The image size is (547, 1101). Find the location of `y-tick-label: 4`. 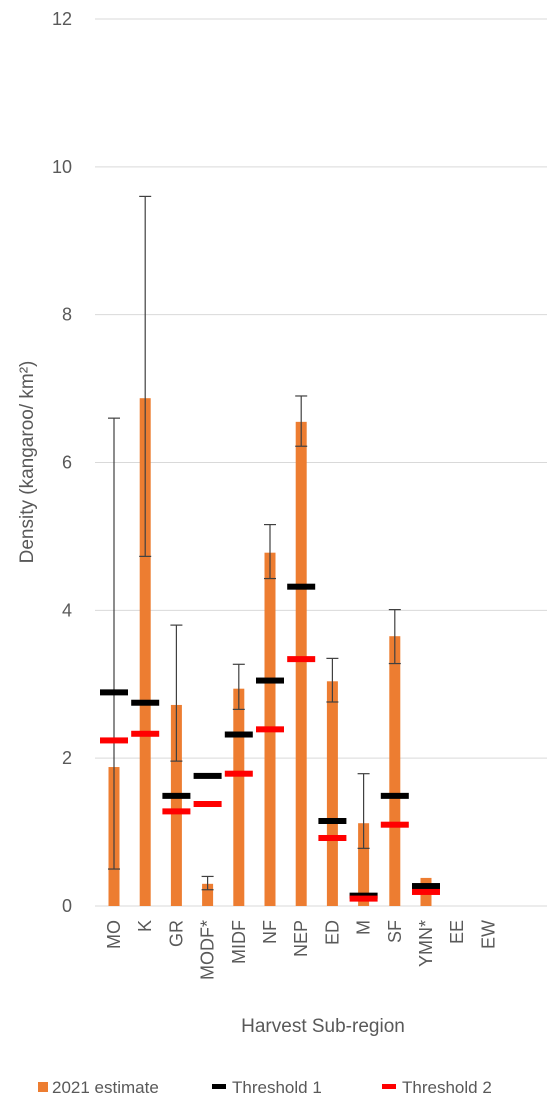

y-tick-label: 4 is located at coordinates (67, 610).